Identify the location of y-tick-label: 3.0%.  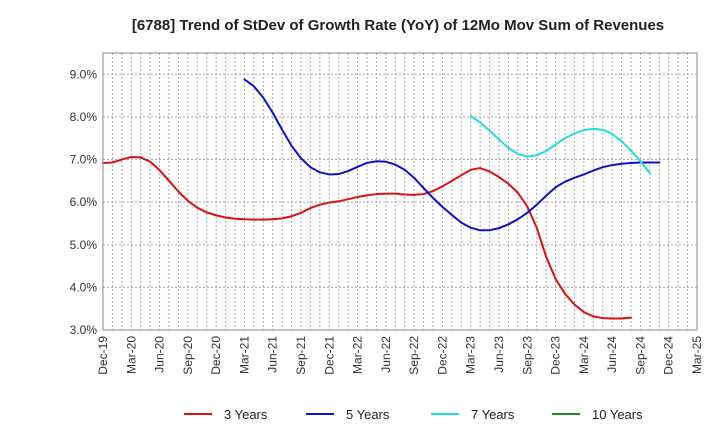
(84, 330).